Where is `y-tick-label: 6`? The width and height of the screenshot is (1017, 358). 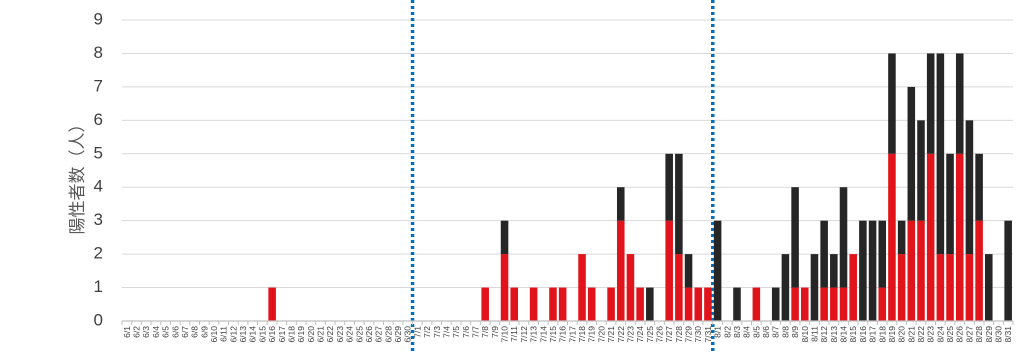
y-tick-label: 6 is located at coordinates (98, 119).